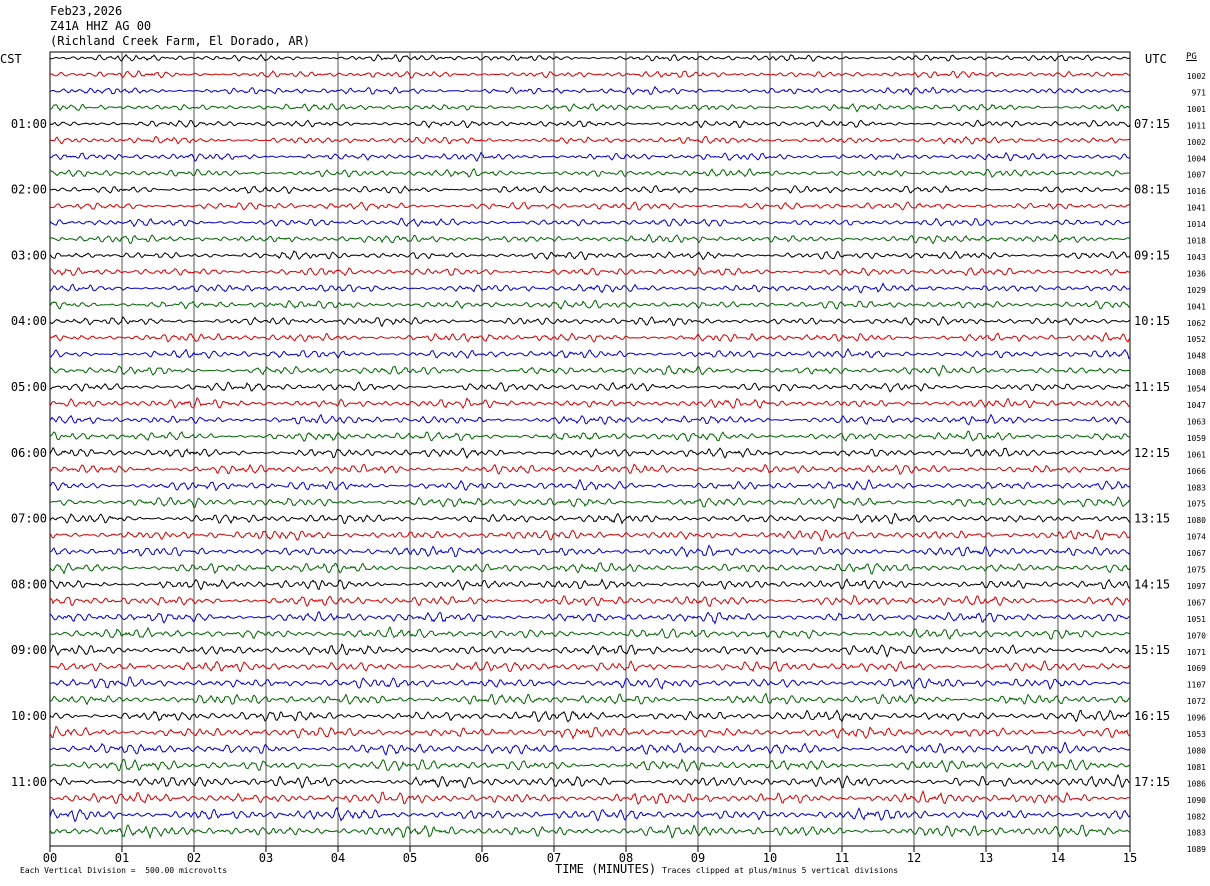  I want to click on trace-offset-label: 971, so click(1199, 92).